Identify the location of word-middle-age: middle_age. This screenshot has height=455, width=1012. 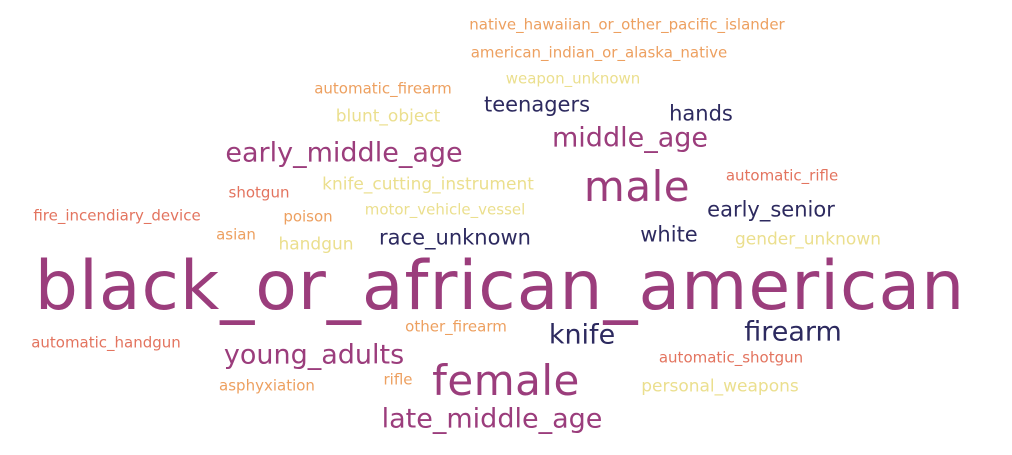
(630, 138).